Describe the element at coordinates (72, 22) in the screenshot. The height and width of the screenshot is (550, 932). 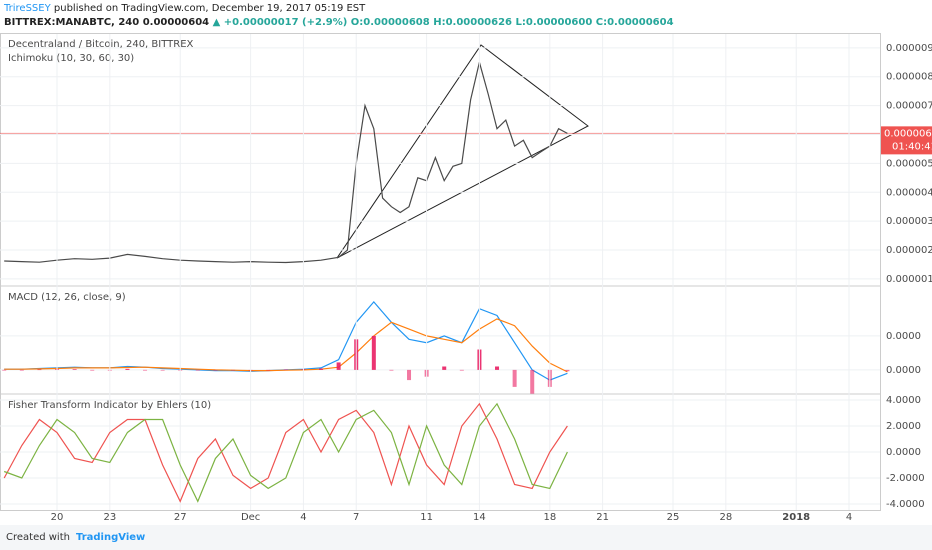
I see `symbol: BITTREX:MANABTC, 240` at that location.